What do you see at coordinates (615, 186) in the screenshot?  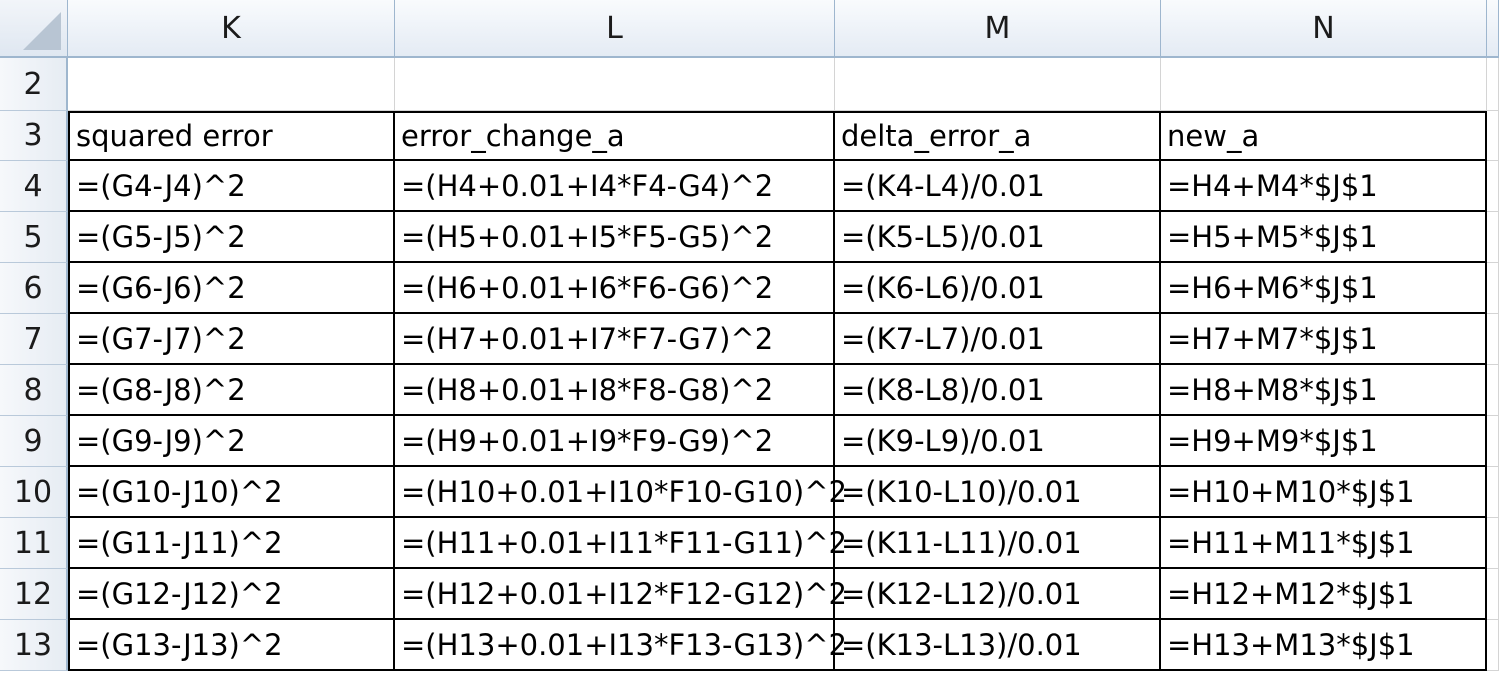 I see `cell-l4: =(H4+0.01+I4*F4-G4)^2` at bounding box center [615, 186].